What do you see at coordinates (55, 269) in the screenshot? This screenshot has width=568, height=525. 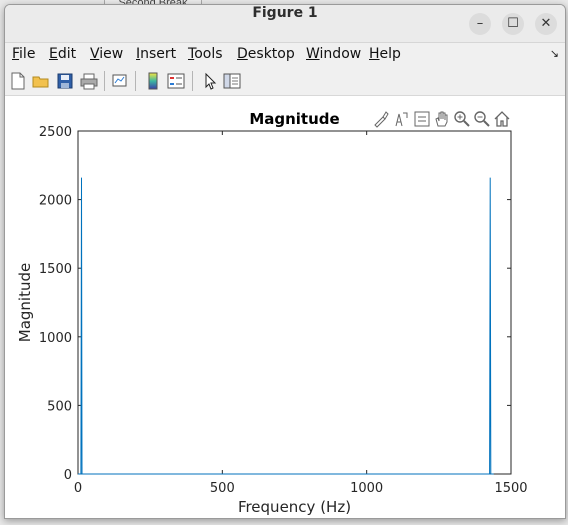 I see `y-tick-label: 1500` at bounding box center [55, 269].